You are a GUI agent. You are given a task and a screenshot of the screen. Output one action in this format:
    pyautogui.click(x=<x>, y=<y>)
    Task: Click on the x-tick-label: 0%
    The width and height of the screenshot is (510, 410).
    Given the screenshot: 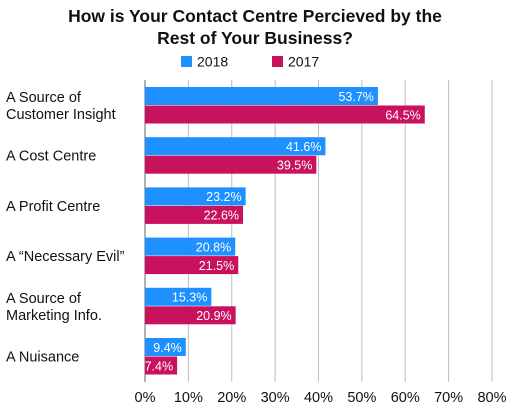 What is the action you would take?
    pyautogui.click(x=145, y=398)
    